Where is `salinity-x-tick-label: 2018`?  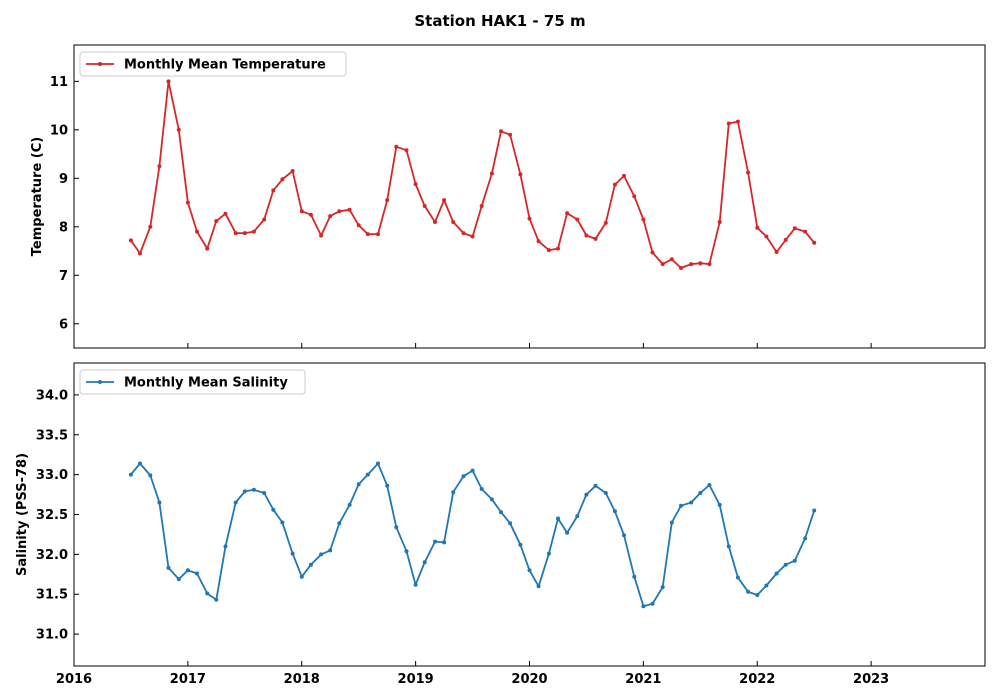 salinity-x-tick-label: 2018 is located at coordinates (302, 679).